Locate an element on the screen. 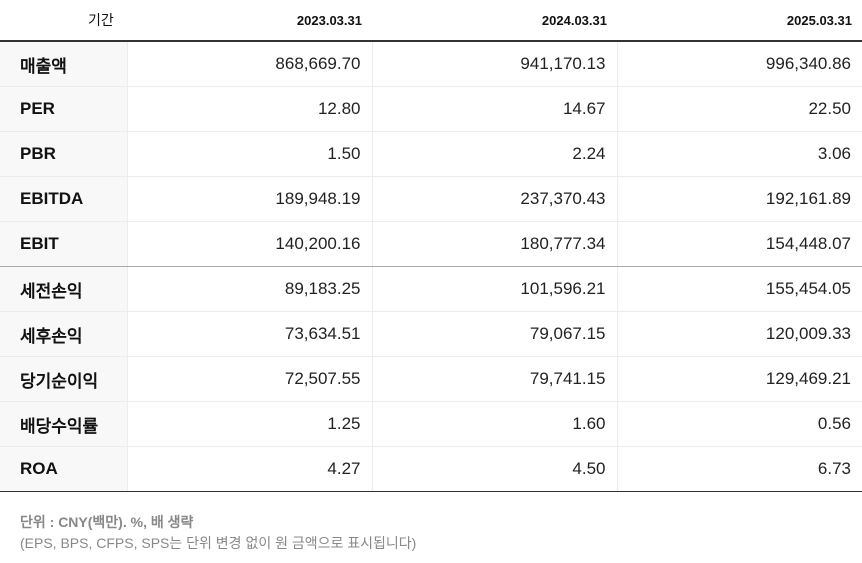 The height and width of the screenshot is (563, 862). table-cell: 237,370.43 is located at coordinates (495, 199).